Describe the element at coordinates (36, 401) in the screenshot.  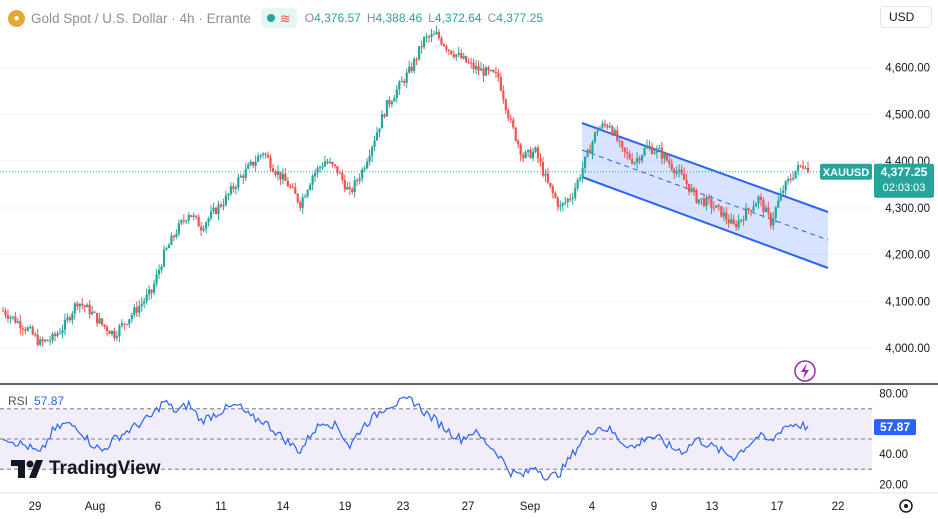
I see `rsi-legend: RSI 57.87` at that location.